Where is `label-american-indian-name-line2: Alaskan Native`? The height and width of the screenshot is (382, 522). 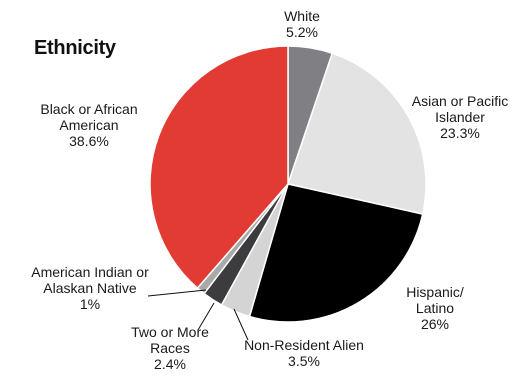
label-american-indian-name-line2: Alaskan Native is located at coordinates (90, 288).